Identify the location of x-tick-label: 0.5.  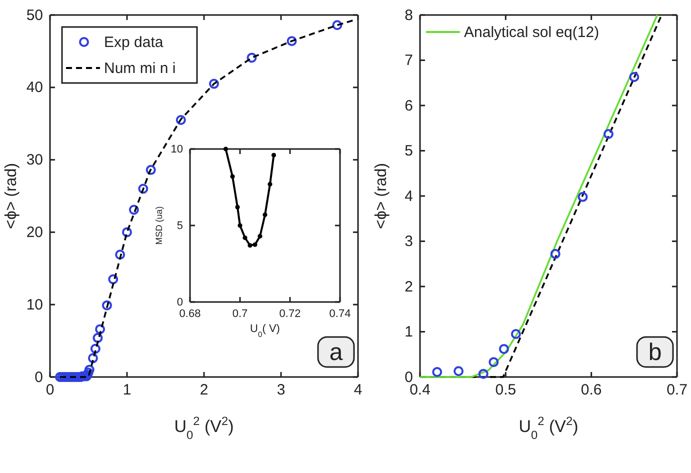
(505, 390).